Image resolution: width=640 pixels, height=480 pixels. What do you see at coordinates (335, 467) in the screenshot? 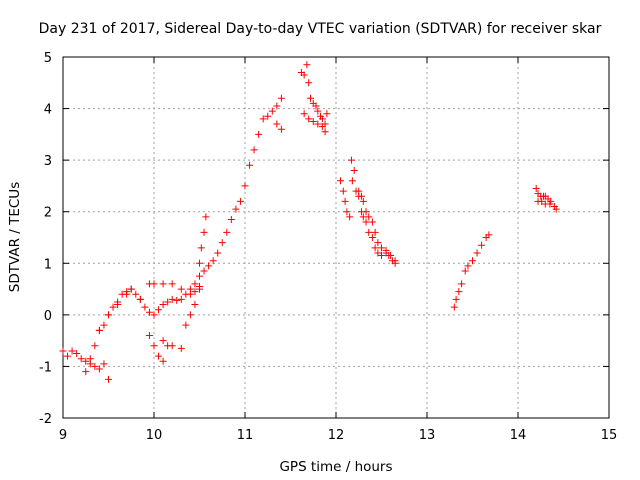
I see `x-axis-label: GPS time / hours` at bounding box center [335, 467].